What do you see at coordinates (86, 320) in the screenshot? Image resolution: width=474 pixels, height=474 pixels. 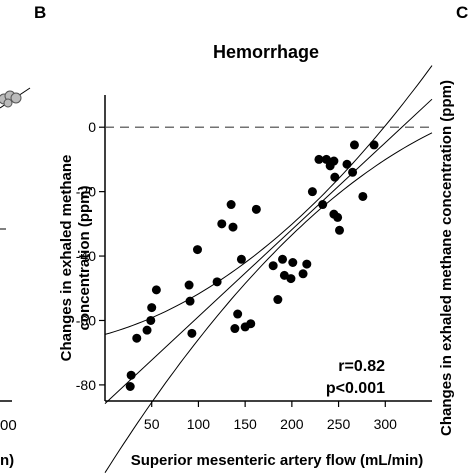 I see `y-tick-label: -60` at bounding box center [86, 320].